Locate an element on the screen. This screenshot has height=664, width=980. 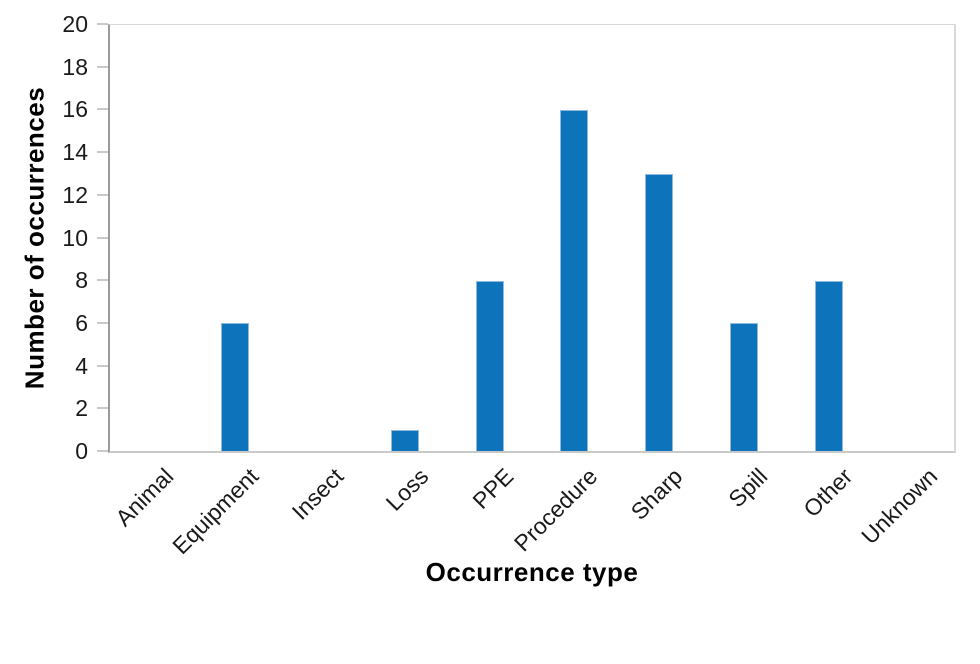
bar-procedure is located at coordinates (574, 280).